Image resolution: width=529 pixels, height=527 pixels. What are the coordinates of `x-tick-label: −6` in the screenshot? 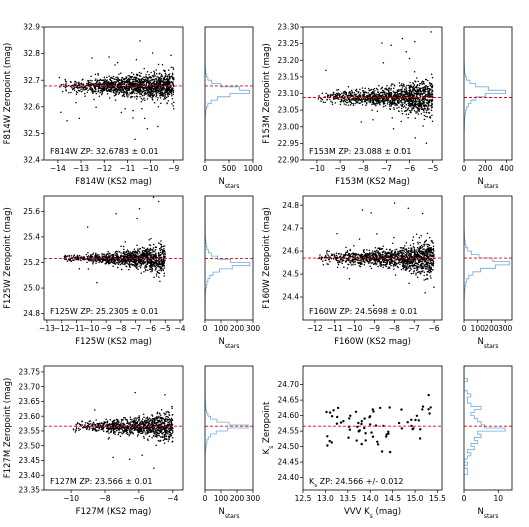 It's located at (150, 328).